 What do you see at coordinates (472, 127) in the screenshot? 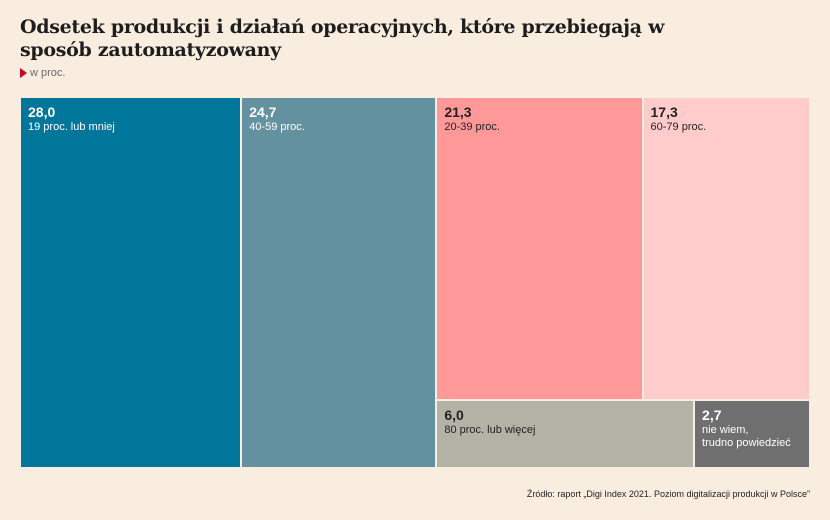
I see `cell-label: 20-39 proc.` at bounding box center [472, 127].